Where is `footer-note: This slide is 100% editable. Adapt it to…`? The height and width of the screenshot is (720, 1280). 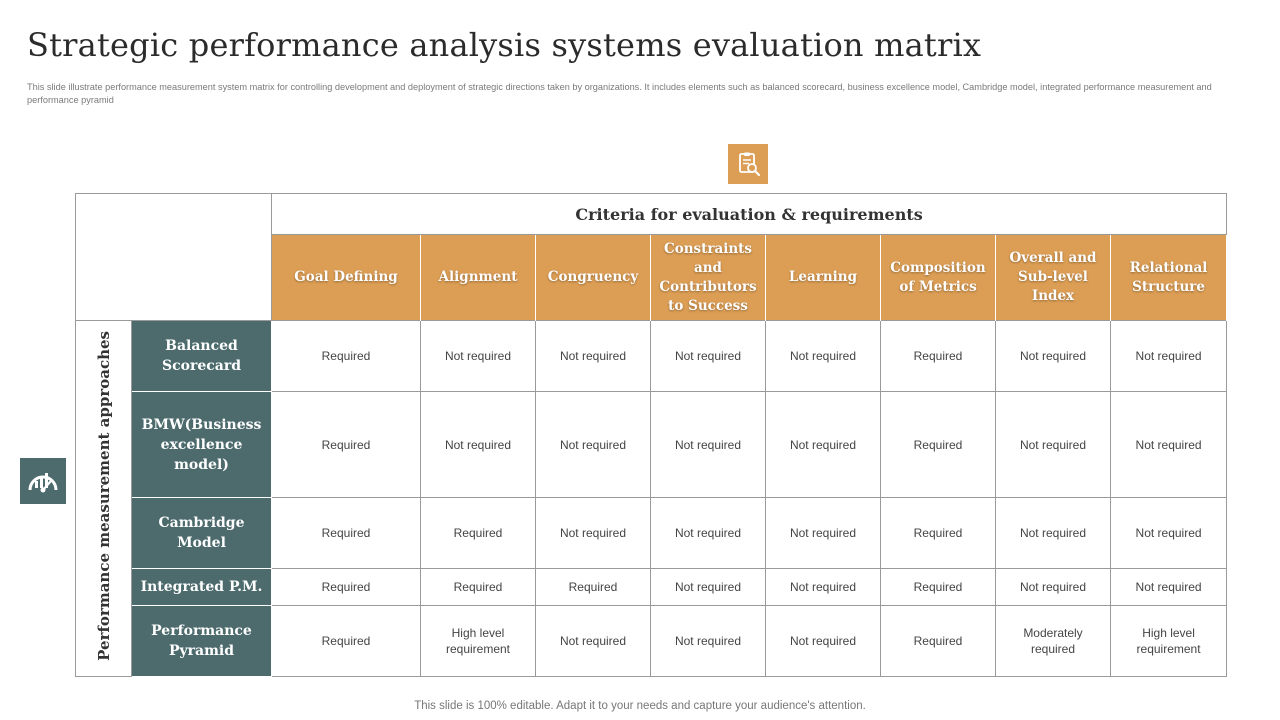 footer-note: This slide is 100% editable. Adapt it to… is located at coordinates (640, 706).